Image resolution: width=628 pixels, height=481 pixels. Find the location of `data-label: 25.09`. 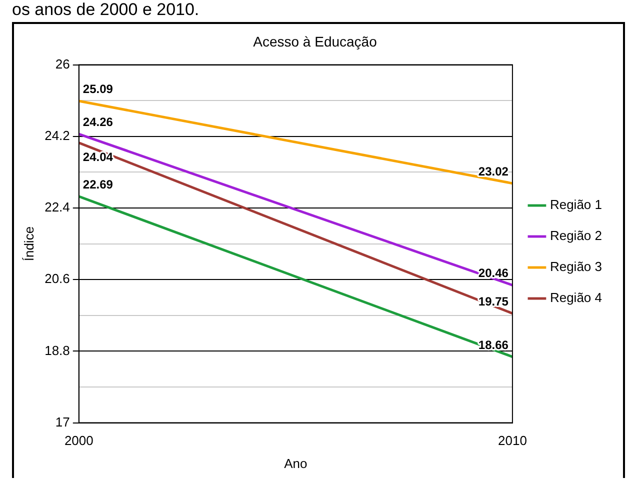

data-label: 25.09 is located at coordinates (98, 89).